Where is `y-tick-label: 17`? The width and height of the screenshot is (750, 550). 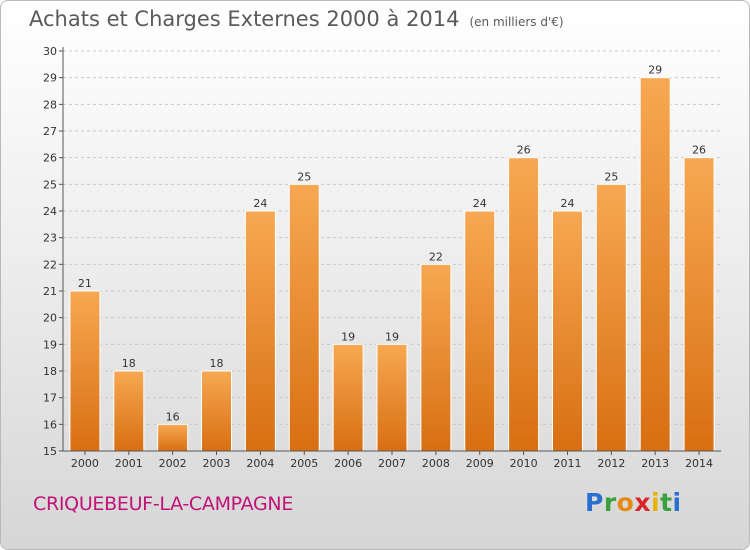 y-tick-label: 17 is located at coordinates (50, 398).